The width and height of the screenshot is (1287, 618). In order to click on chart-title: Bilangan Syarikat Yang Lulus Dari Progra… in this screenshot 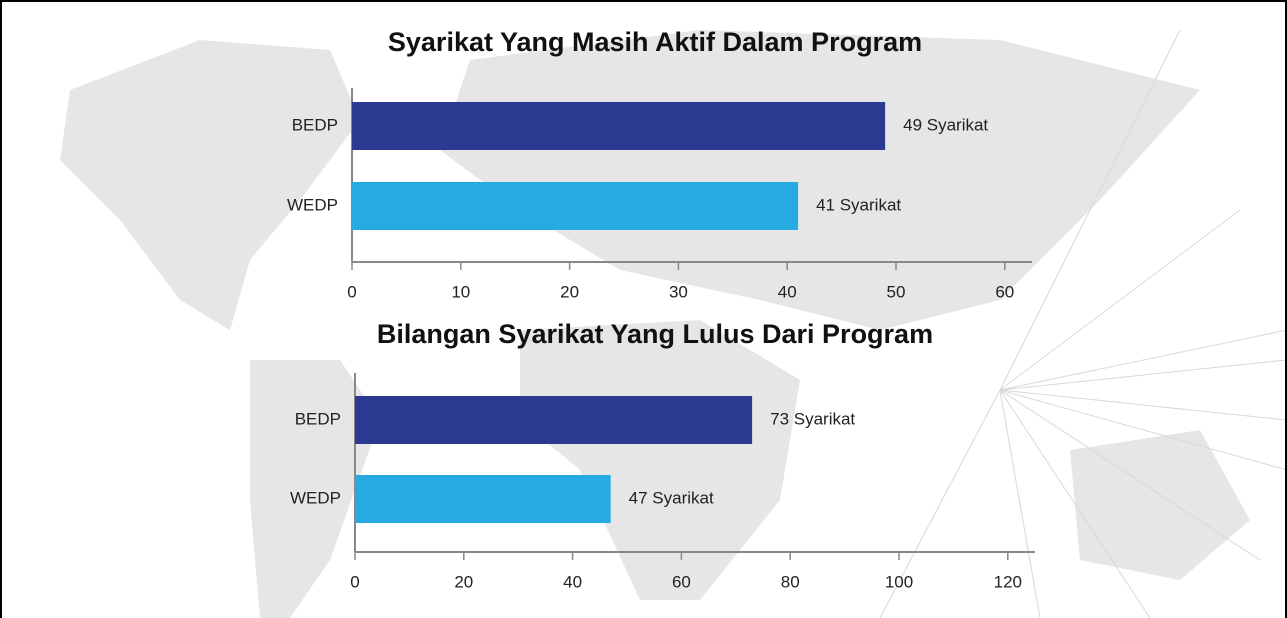, I will do `click(655, 334)`.